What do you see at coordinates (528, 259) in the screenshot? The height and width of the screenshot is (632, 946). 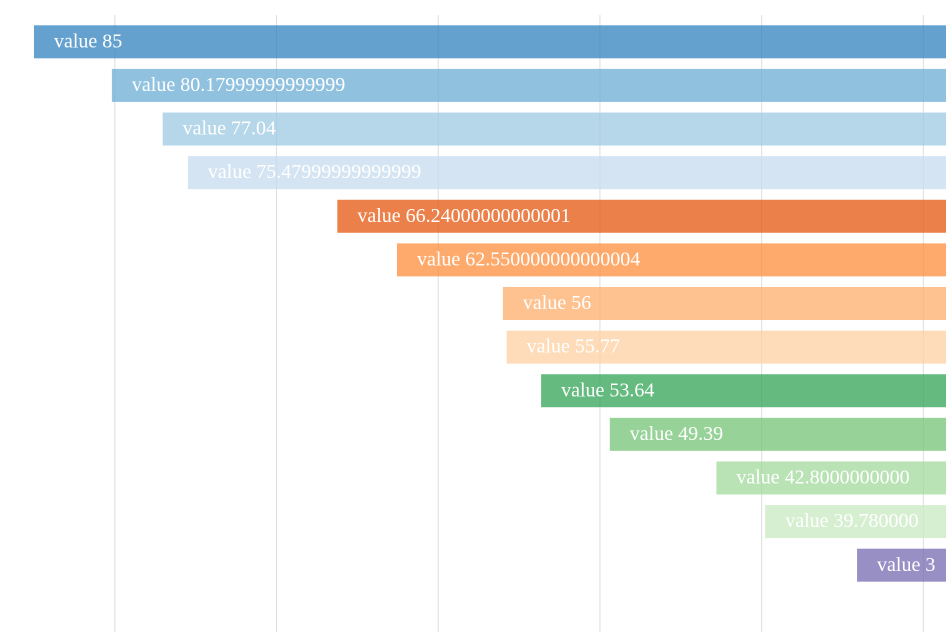 I see `value-label: value 62.550000000000004` at bounding box center [528, 259].